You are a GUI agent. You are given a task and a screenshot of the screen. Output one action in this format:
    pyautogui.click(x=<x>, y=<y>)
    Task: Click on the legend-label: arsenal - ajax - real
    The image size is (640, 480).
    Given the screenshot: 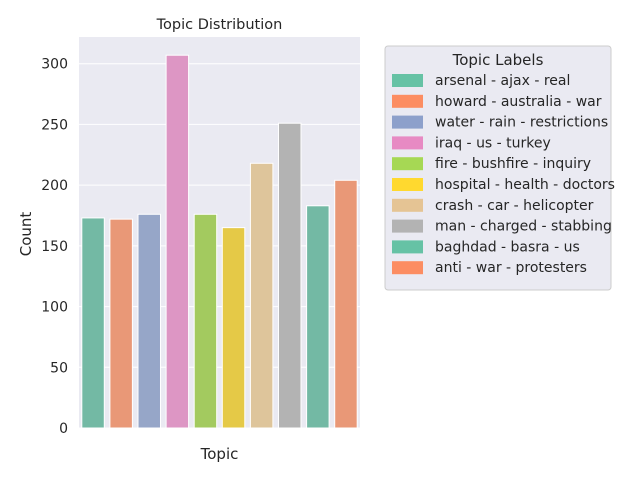 What is the action you would take?
    pyautogui.click(x=502, y=81)
    